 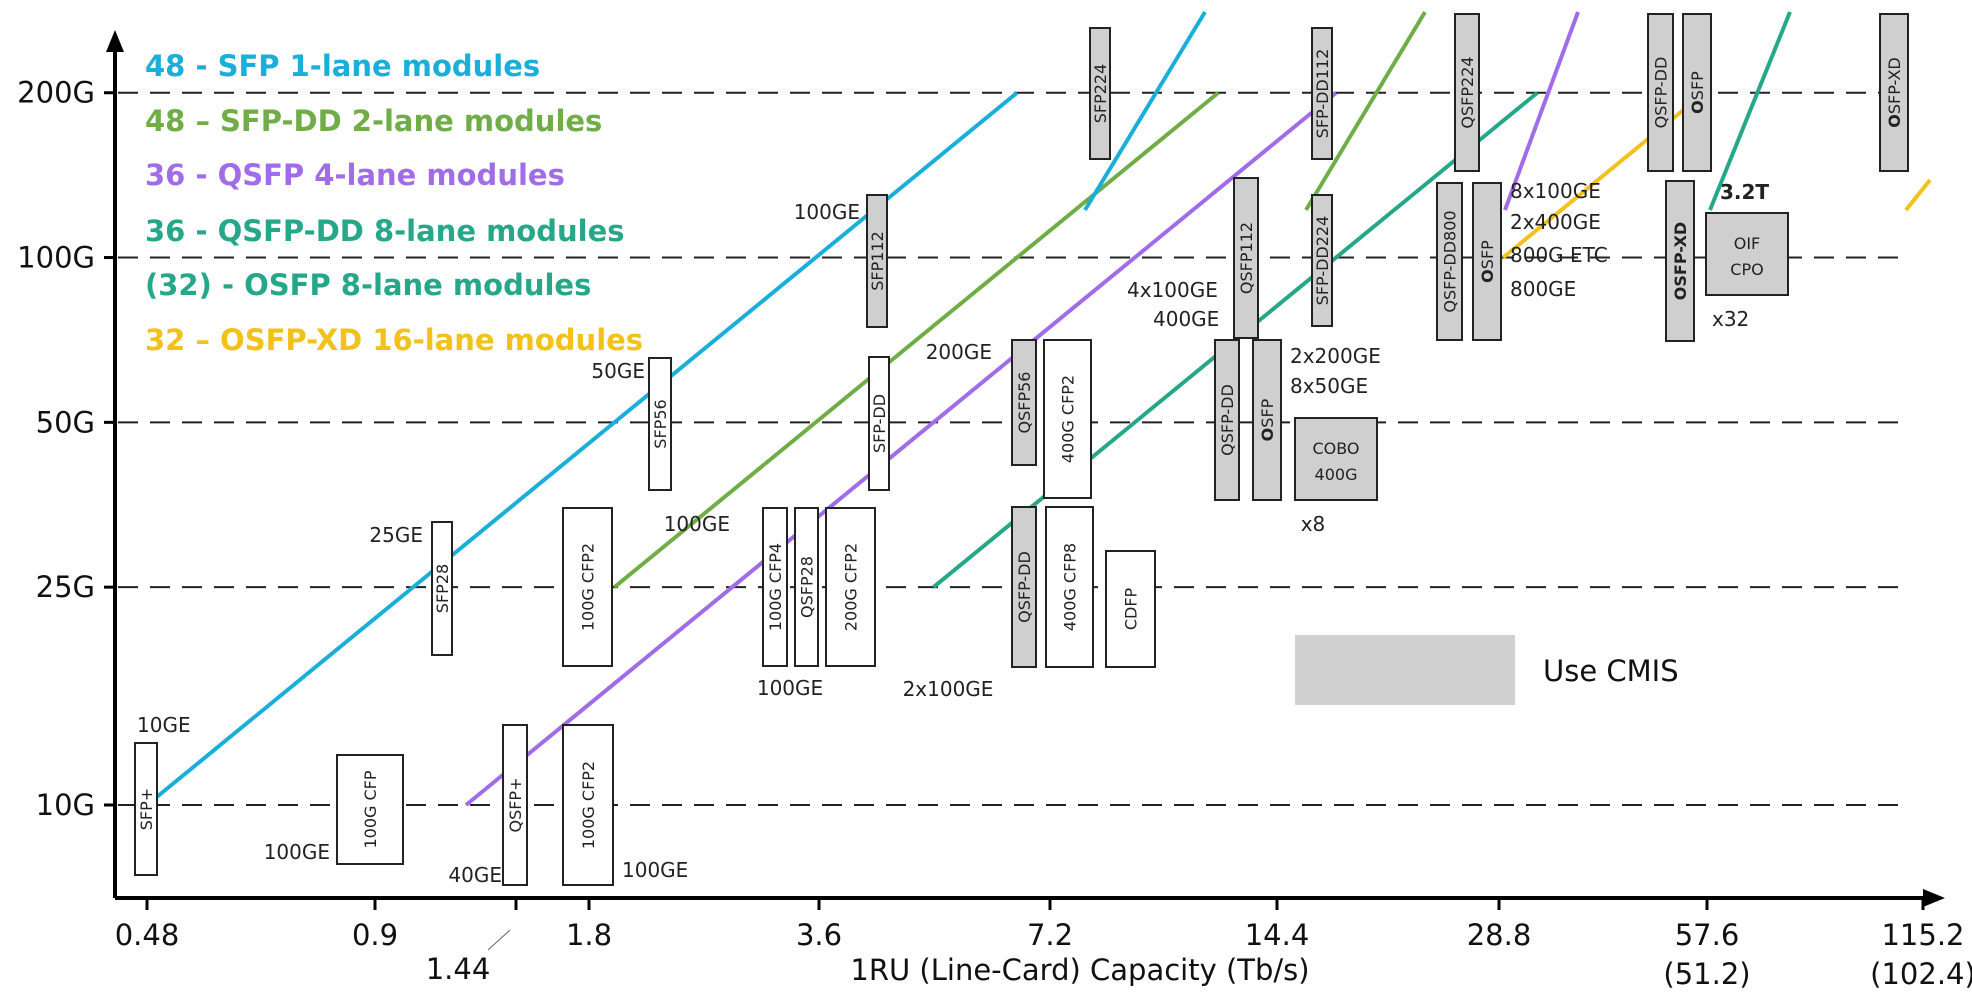 I want to click on x-tick-label-4: 3.6, so click(x=819, y=935).